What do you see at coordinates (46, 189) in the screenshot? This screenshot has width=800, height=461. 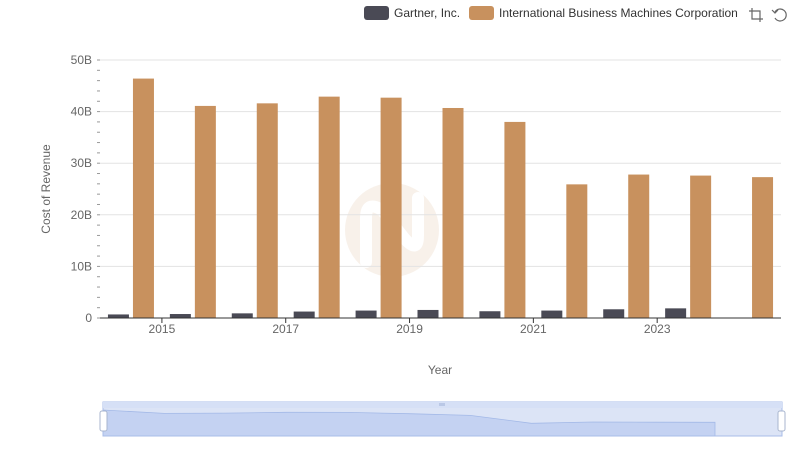 I see `y-axis-title: Cost of Revenue` at bounding box center [46, 189].